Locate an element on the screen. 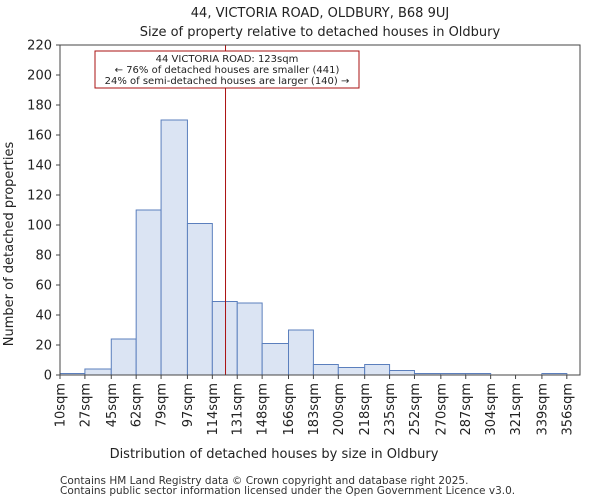  x-tick-label: 339sqm is located at coordinates (542, 409).